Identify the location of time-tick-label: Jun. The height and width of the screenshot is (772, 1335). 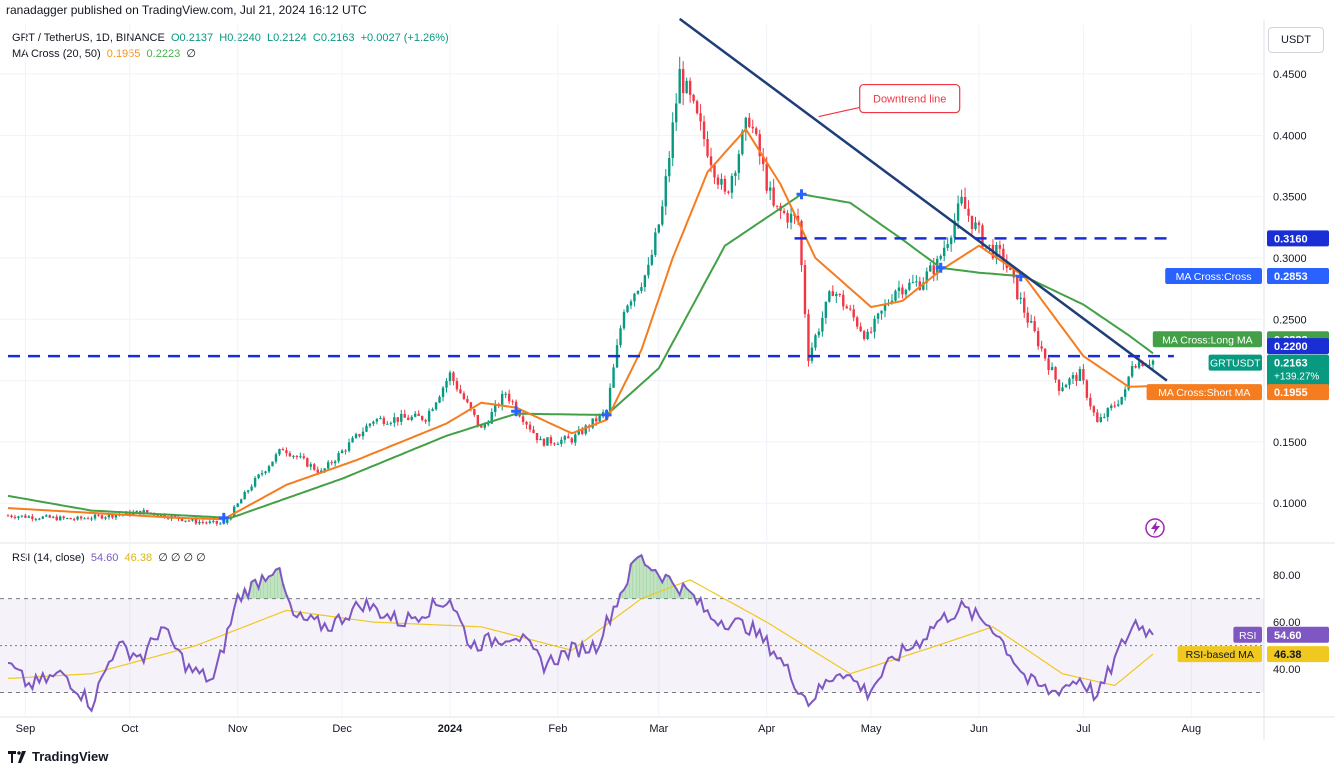
(979, 729).